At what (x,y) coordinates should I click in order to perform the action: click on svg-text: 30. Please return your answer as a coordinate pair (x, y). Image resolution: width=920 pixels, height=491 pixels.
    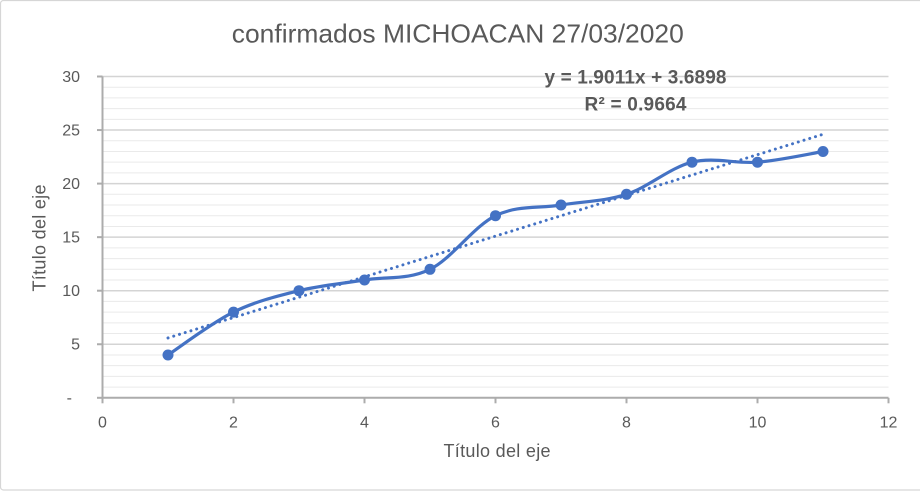
    Looking at the image, I should click on (71, 77).